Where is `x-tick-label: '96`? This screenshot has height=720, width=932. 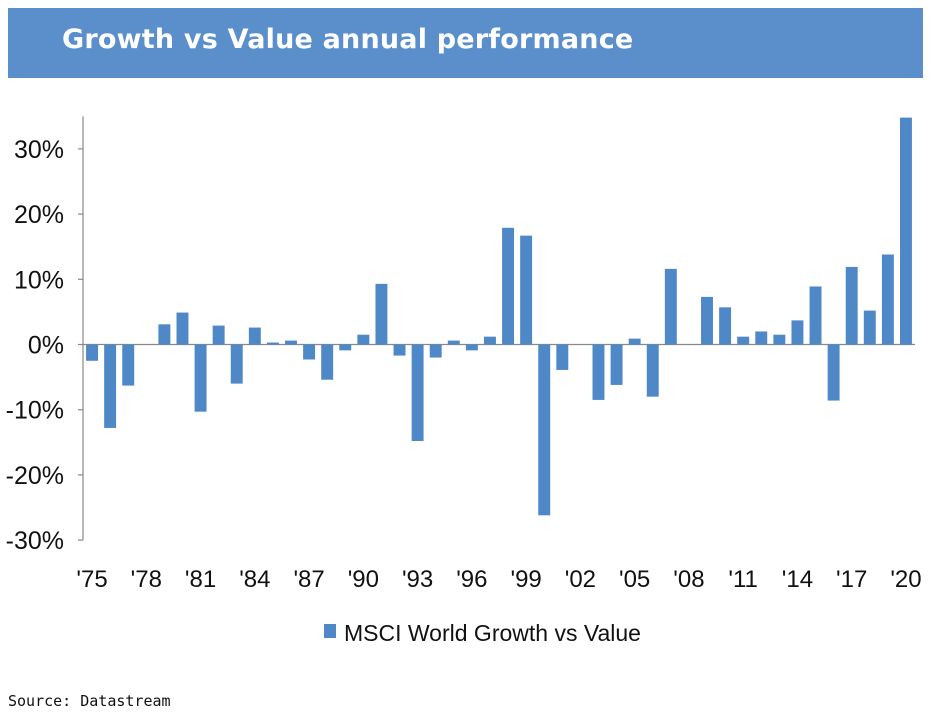
x-tick-label: '96 is located at coordinates (471, 579).